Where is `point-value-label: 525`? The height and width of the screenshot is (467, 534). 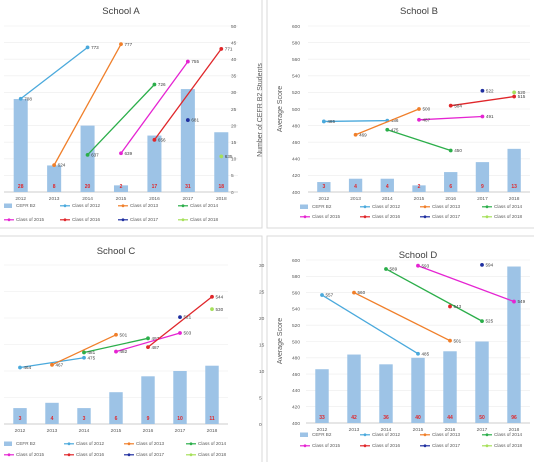 point-value-label: 525 is located at coordinates (490, 321).